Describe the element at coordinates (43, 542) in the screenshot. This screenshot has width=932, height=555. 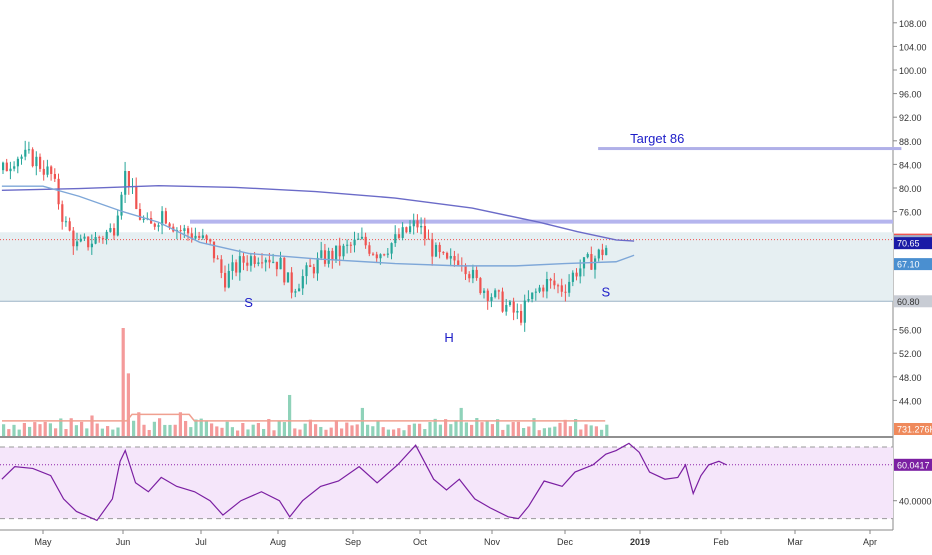
I see `time-tick-label: May` at that location.